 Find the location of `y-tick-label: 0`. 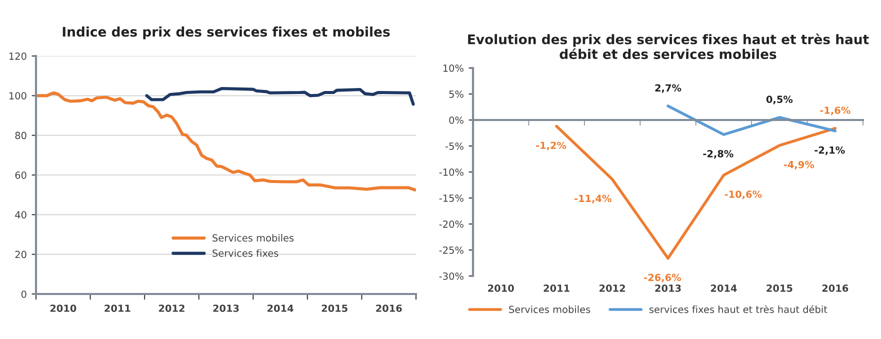

y-tick-label: 0 is located at coordinates (23, 294).